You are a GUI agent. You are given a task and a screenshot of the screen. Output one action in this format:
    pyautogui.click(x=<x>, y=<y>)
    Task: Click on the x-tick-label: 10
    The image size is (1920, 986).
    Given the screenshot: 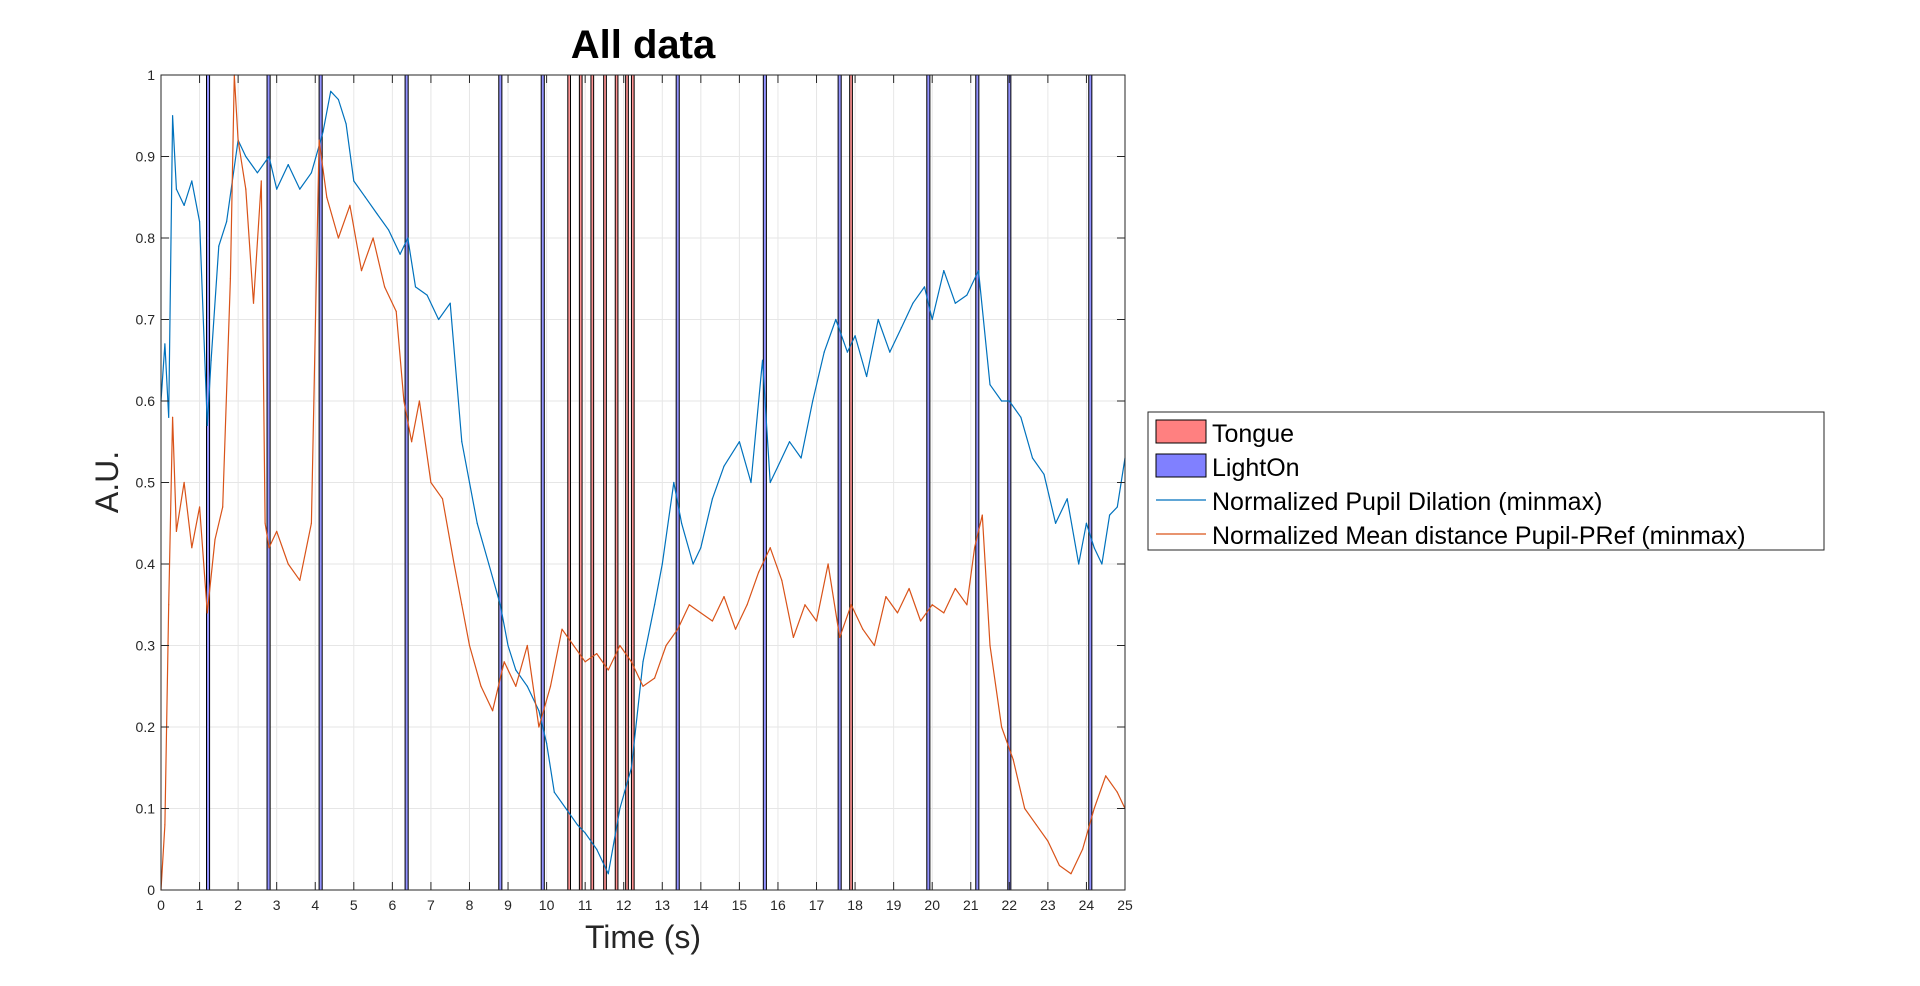 What is the action you would take?
    pyautogui.click(x=547, y=905)
    